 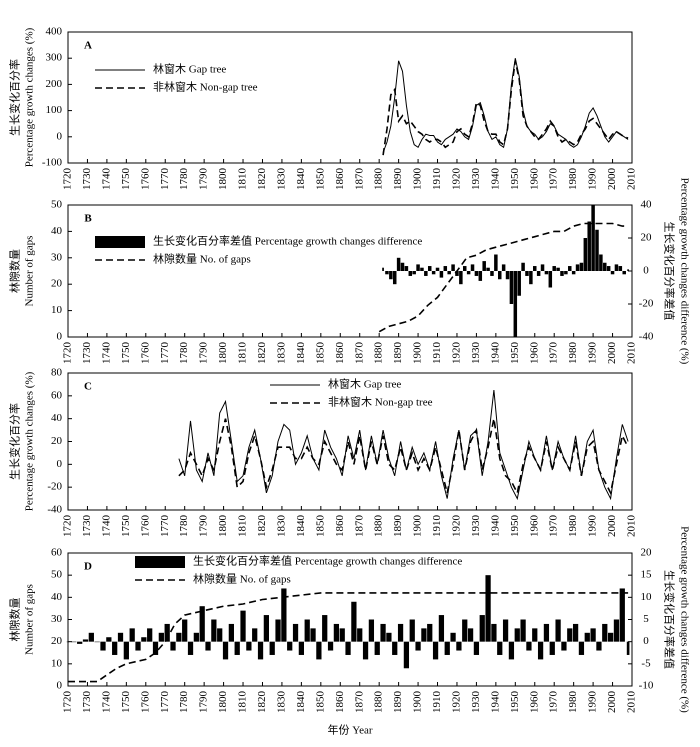 What do you see at coordinates (52, 163) in the screenshot?
I see `y-tick-label: -100` at bounding box center [52, 163].